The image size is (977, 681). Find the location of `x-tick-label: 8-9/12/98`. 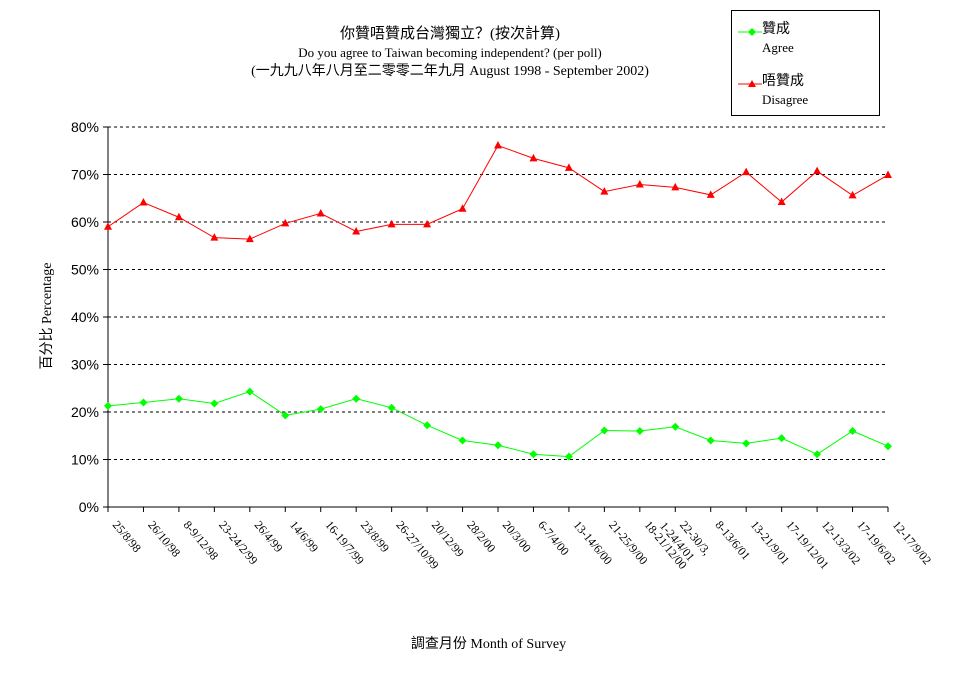

x-tick-label: 8-9/12/98 is located at coordinates (201, 540).